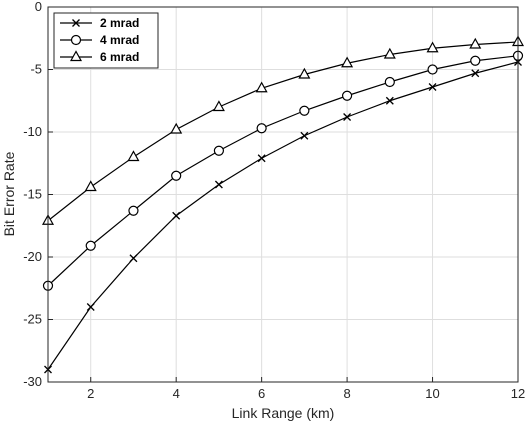 The width and height of the screenshot is (526, 428). Describe the element at coordinates (38, 7) in the screenshot. I see `y-tick-label: 0` at that location.